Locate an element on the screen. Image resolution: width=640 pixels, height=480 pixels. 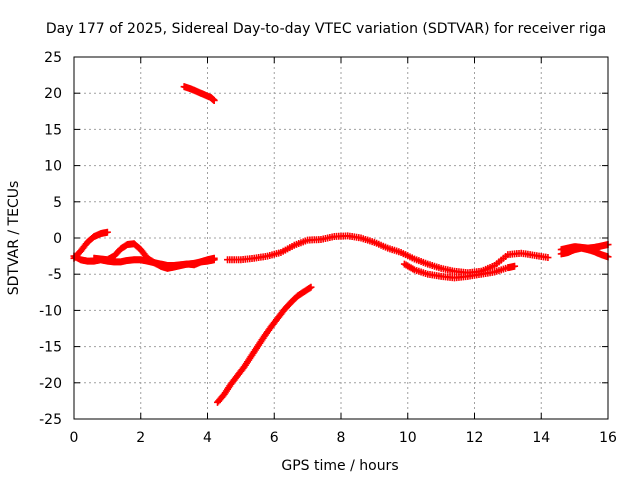
x-tick-label: 12 is located at coordinates (475, 438).